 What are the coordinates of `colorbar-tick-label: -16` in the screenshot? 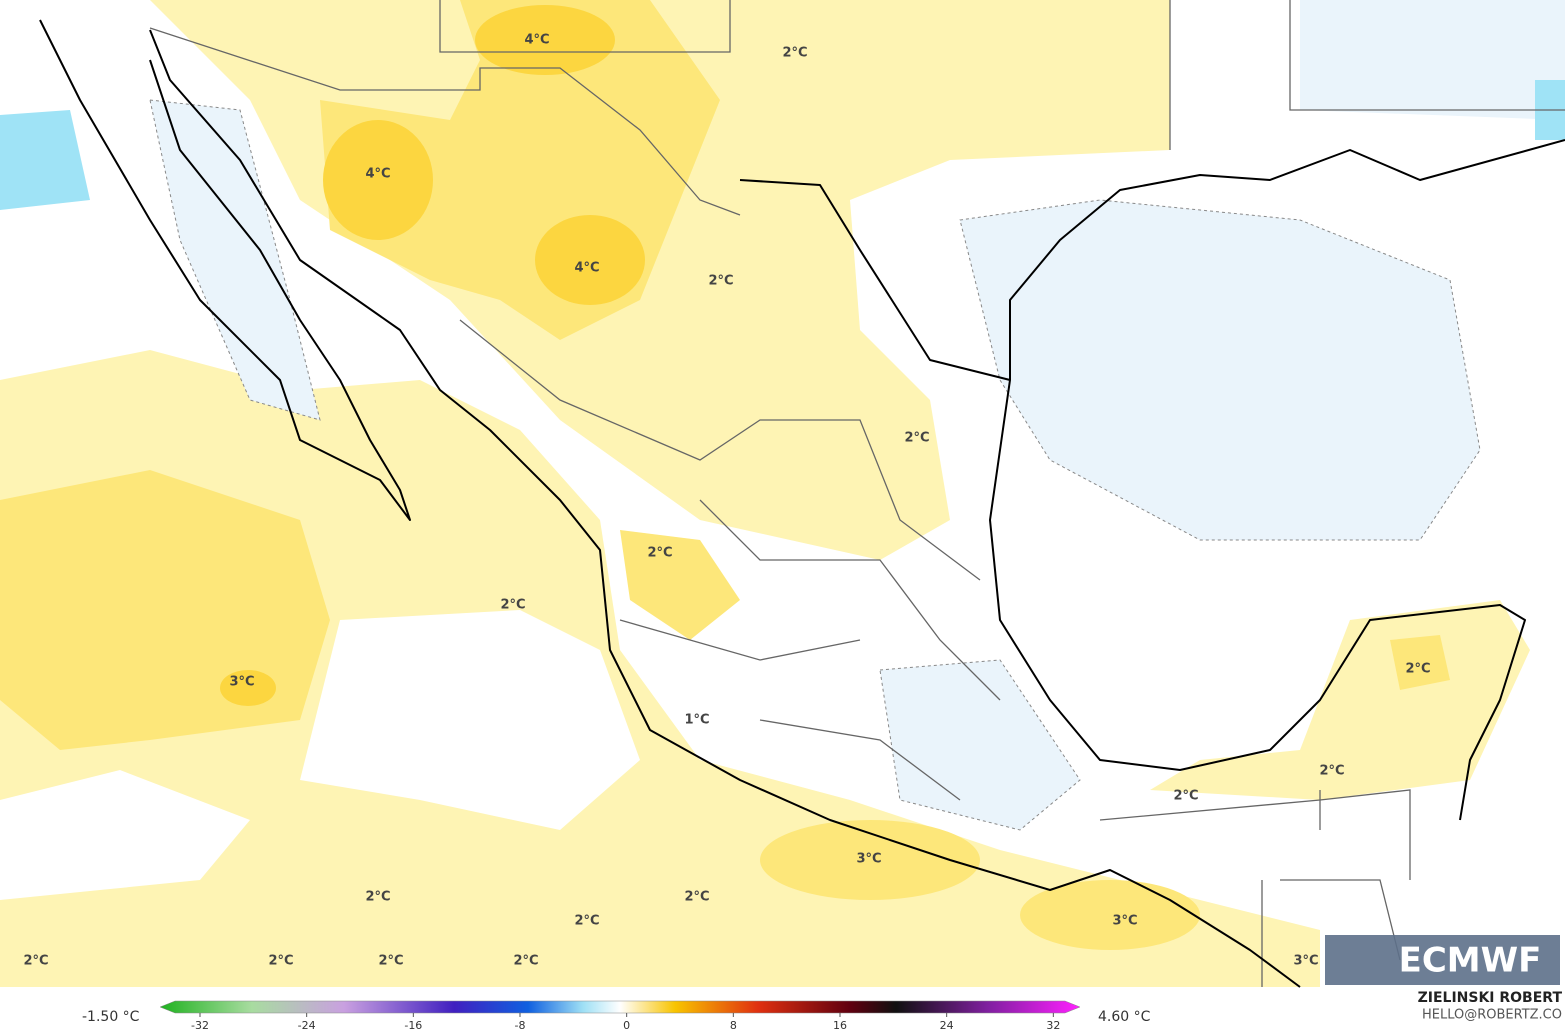 It's located at (413, 1025).